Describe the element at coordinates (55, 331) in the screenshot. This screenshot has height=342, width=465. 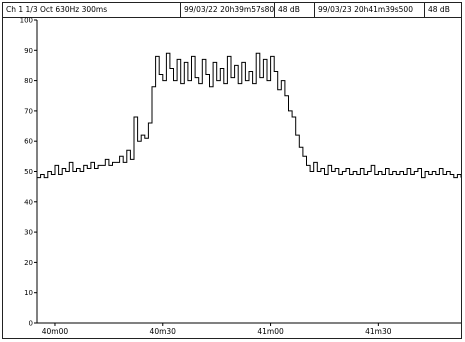
I see `x-tick-label: 40m00` at that location.